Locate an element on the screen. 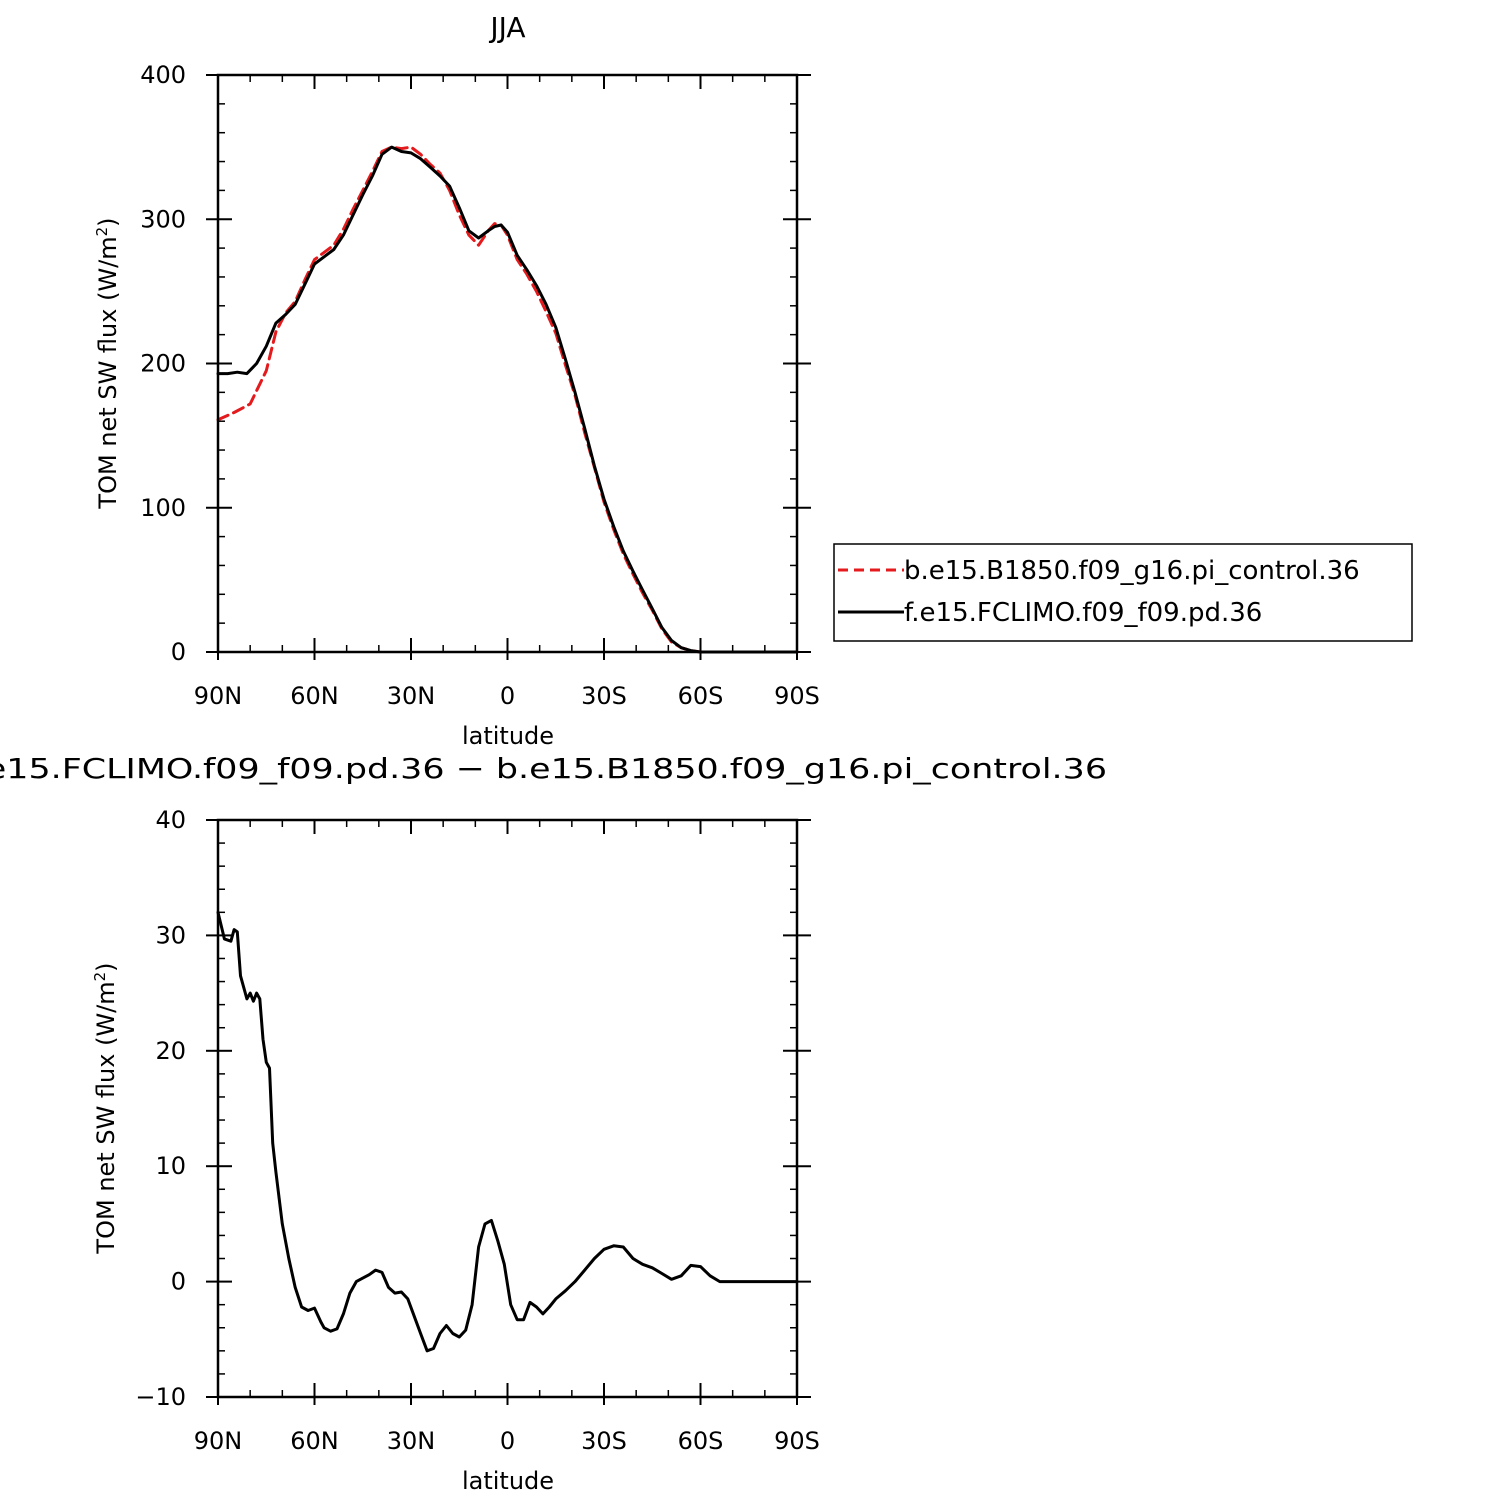 This screenshot has width=1505, height=1502. top-x-tick-label: 60N is located at coordinates (314, 696).